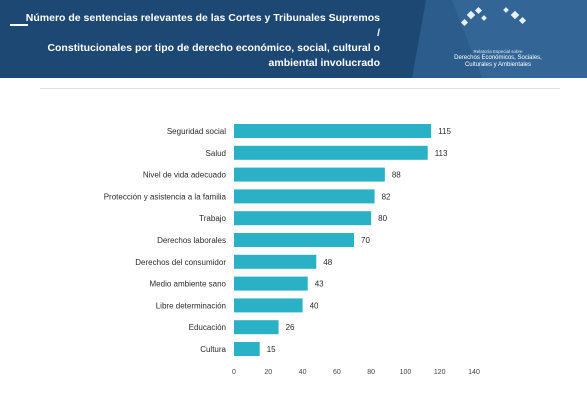 Image resolution: width=587 pixels, height=395 pixels. Describe the element at coordinates (382, 218) in the screenshot. I see `value-label-trabajo: 80` at that location.